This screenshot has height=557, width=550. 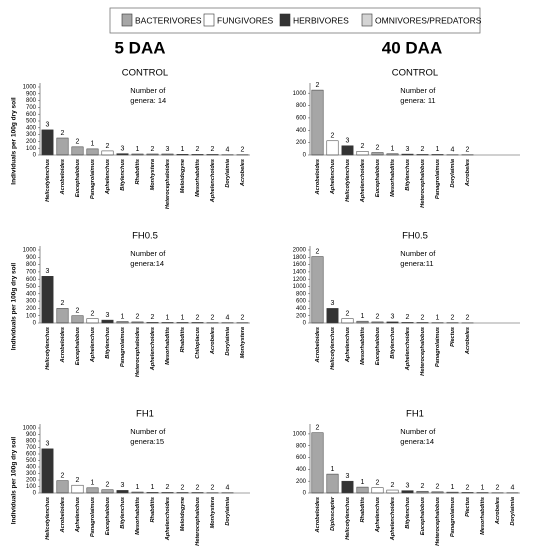 I want to click on heading: 5 DAA, so click(x=139, y=47).